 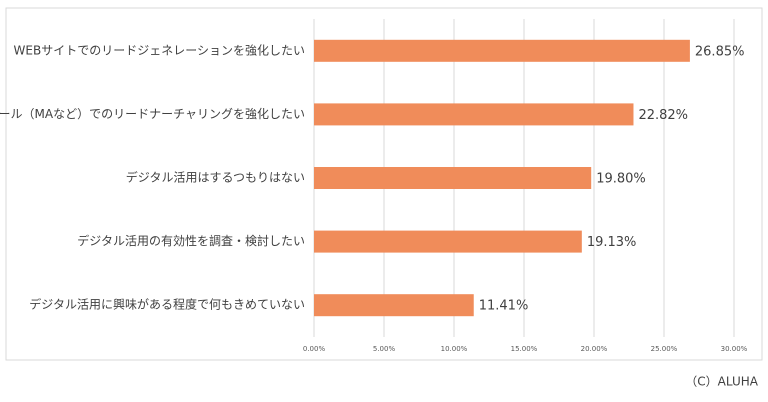 What do you see at coordinates (664, 349) in the screenshot?
I see `x-tick-label: 25.00%` at bounding box center [664, 349].